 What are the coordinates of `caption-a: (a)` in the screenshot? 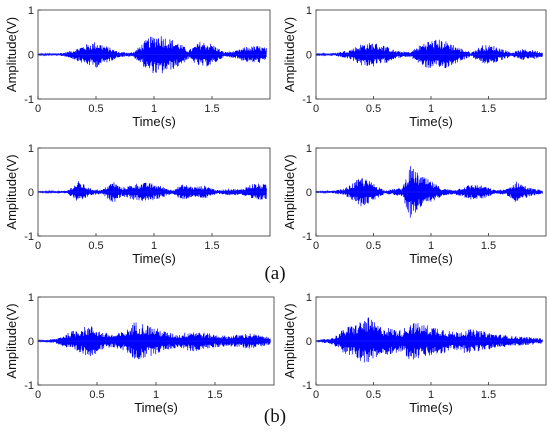 It's located at (274, 273).